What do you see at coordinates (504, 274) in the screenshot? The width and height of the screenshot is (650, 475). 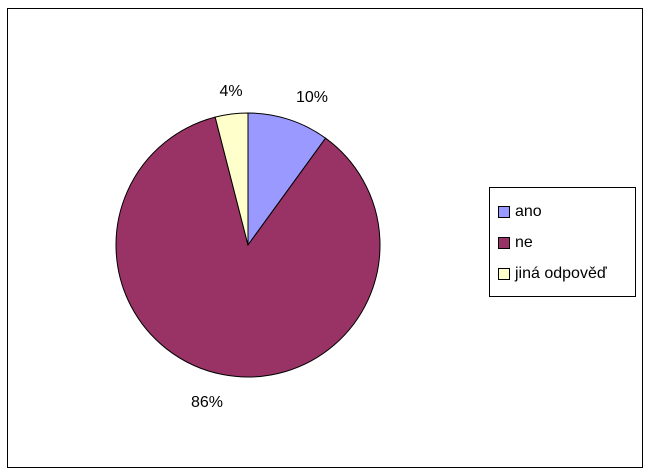 I see `legend-swatch-jina-odpoved` at bounding box center [504, 274].